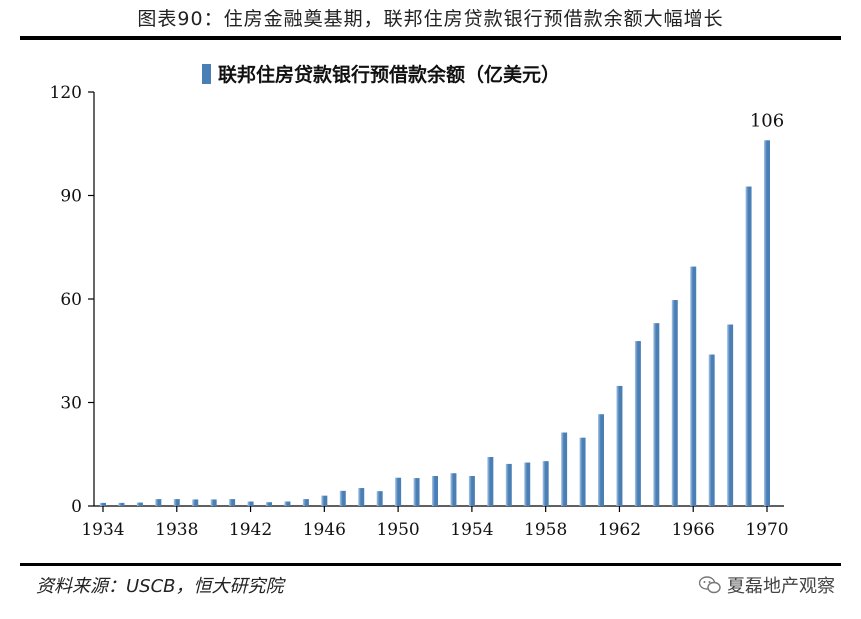 This screenshot has height=619, width=861. Describe the element at coordinates (748, 346) in the screenshot. I see `bar-1969` at that location.